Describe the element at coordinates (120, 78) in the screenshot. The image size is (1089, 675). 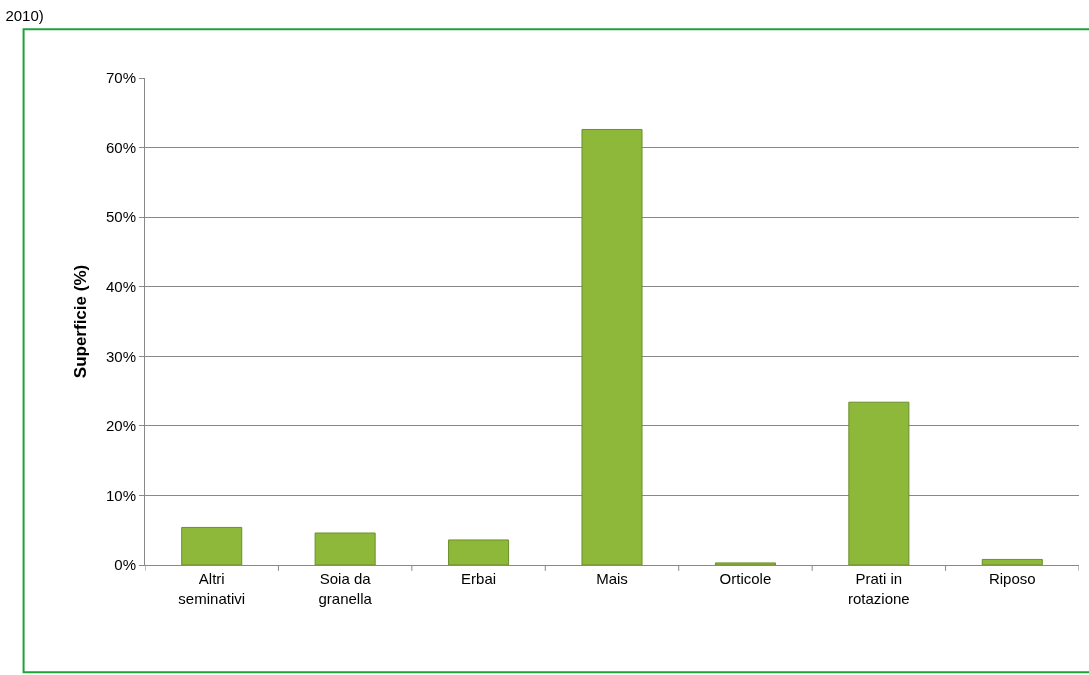
I see `y-tick-label: 70%` at that location.